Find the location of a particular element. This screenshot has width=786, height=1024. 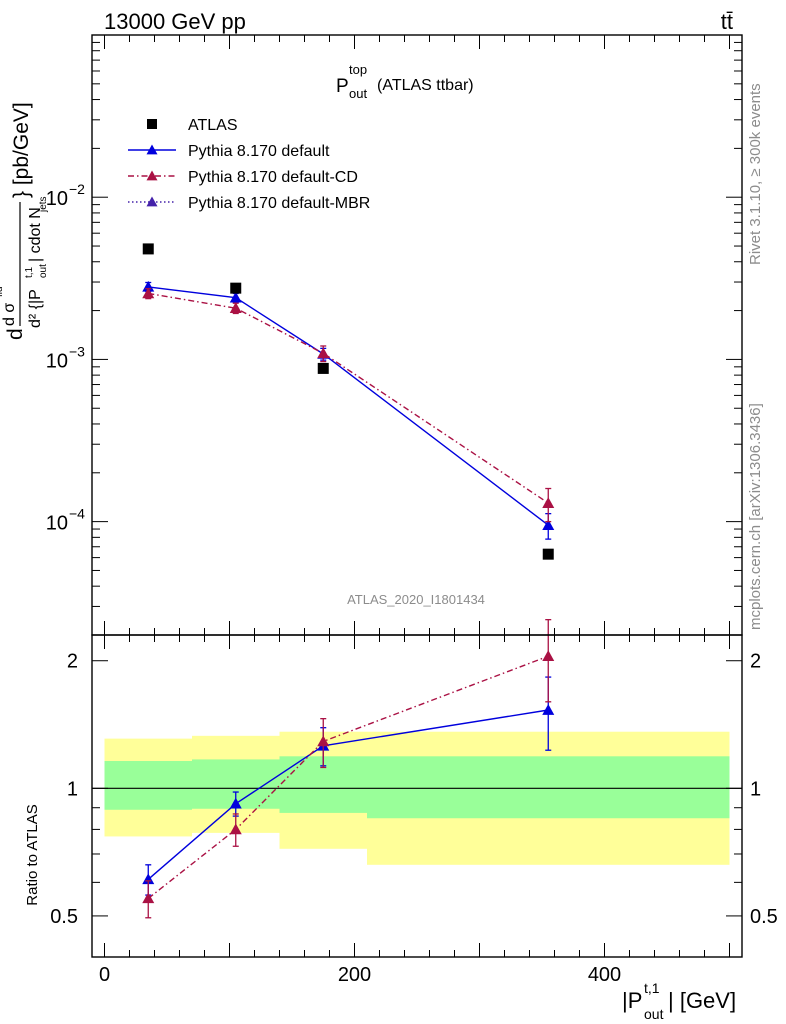

svg-text: d is located at coordinates (15, 334).